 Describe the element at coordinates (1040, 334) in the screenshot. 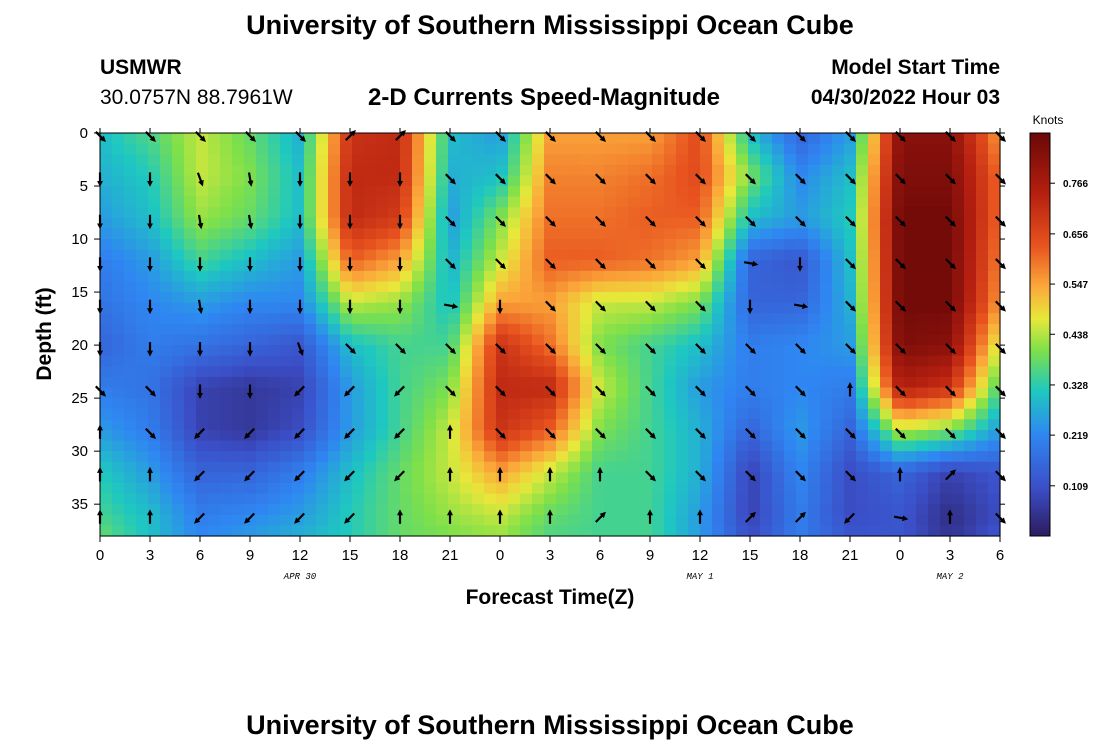

I see `colorbar-gradient` at that location.